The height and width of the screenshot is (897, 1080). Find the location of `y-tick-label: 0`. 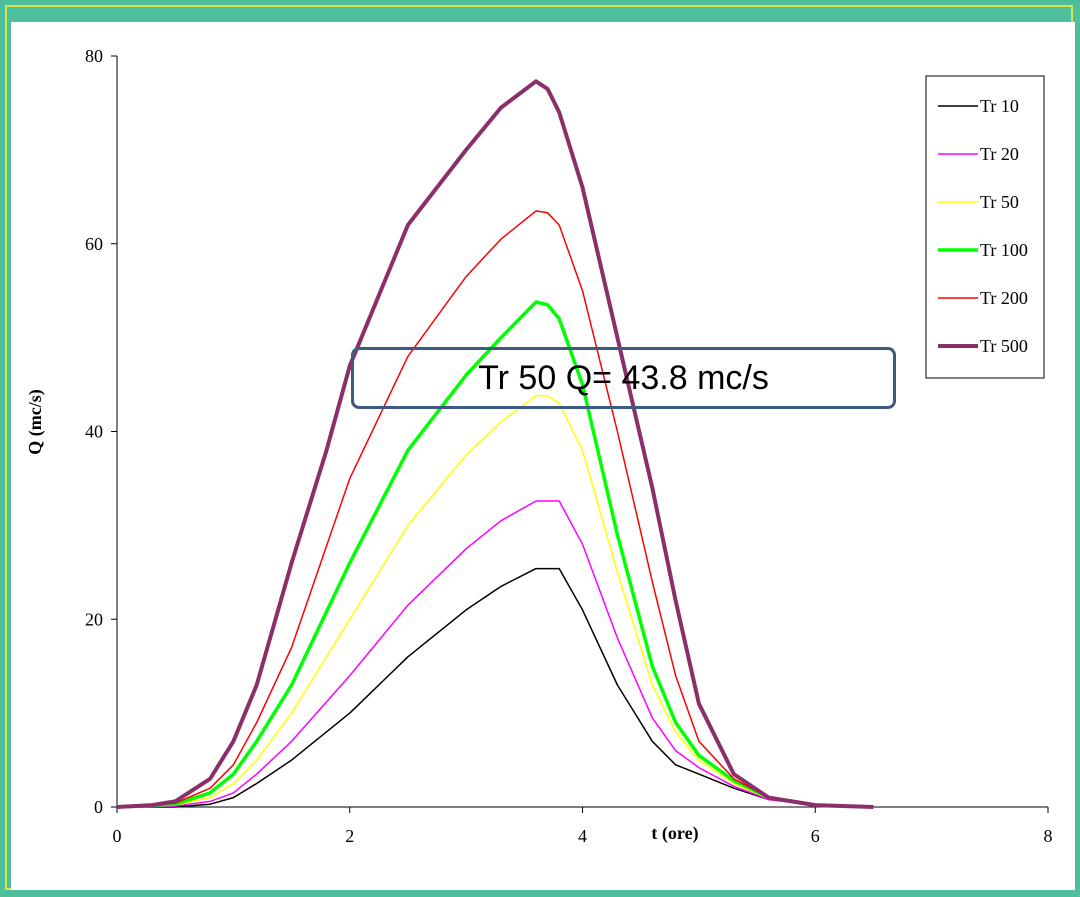

y-tick-label: 0 is located at coordinates (98, 807).